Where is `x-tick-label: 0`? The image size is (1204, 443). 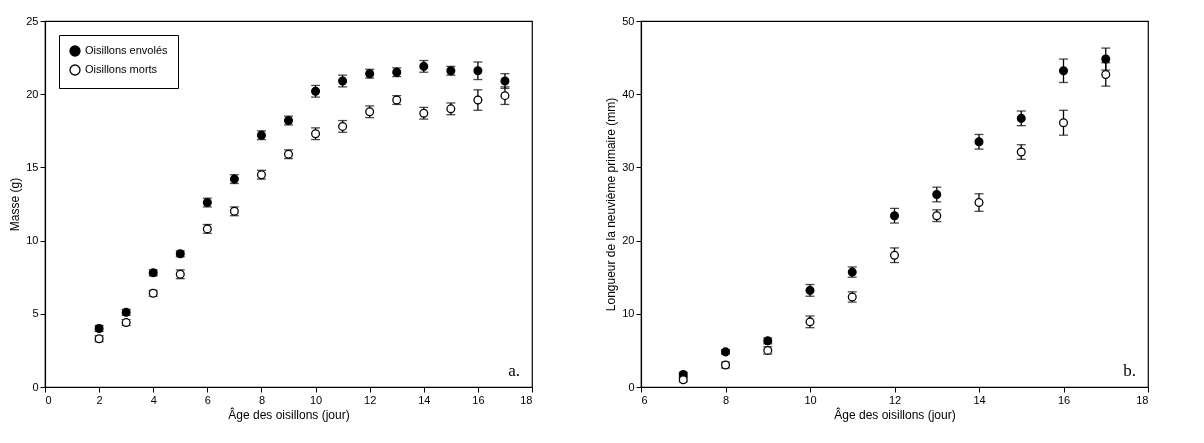 x-tick-label: 0 is located at coordinates (48, 399).